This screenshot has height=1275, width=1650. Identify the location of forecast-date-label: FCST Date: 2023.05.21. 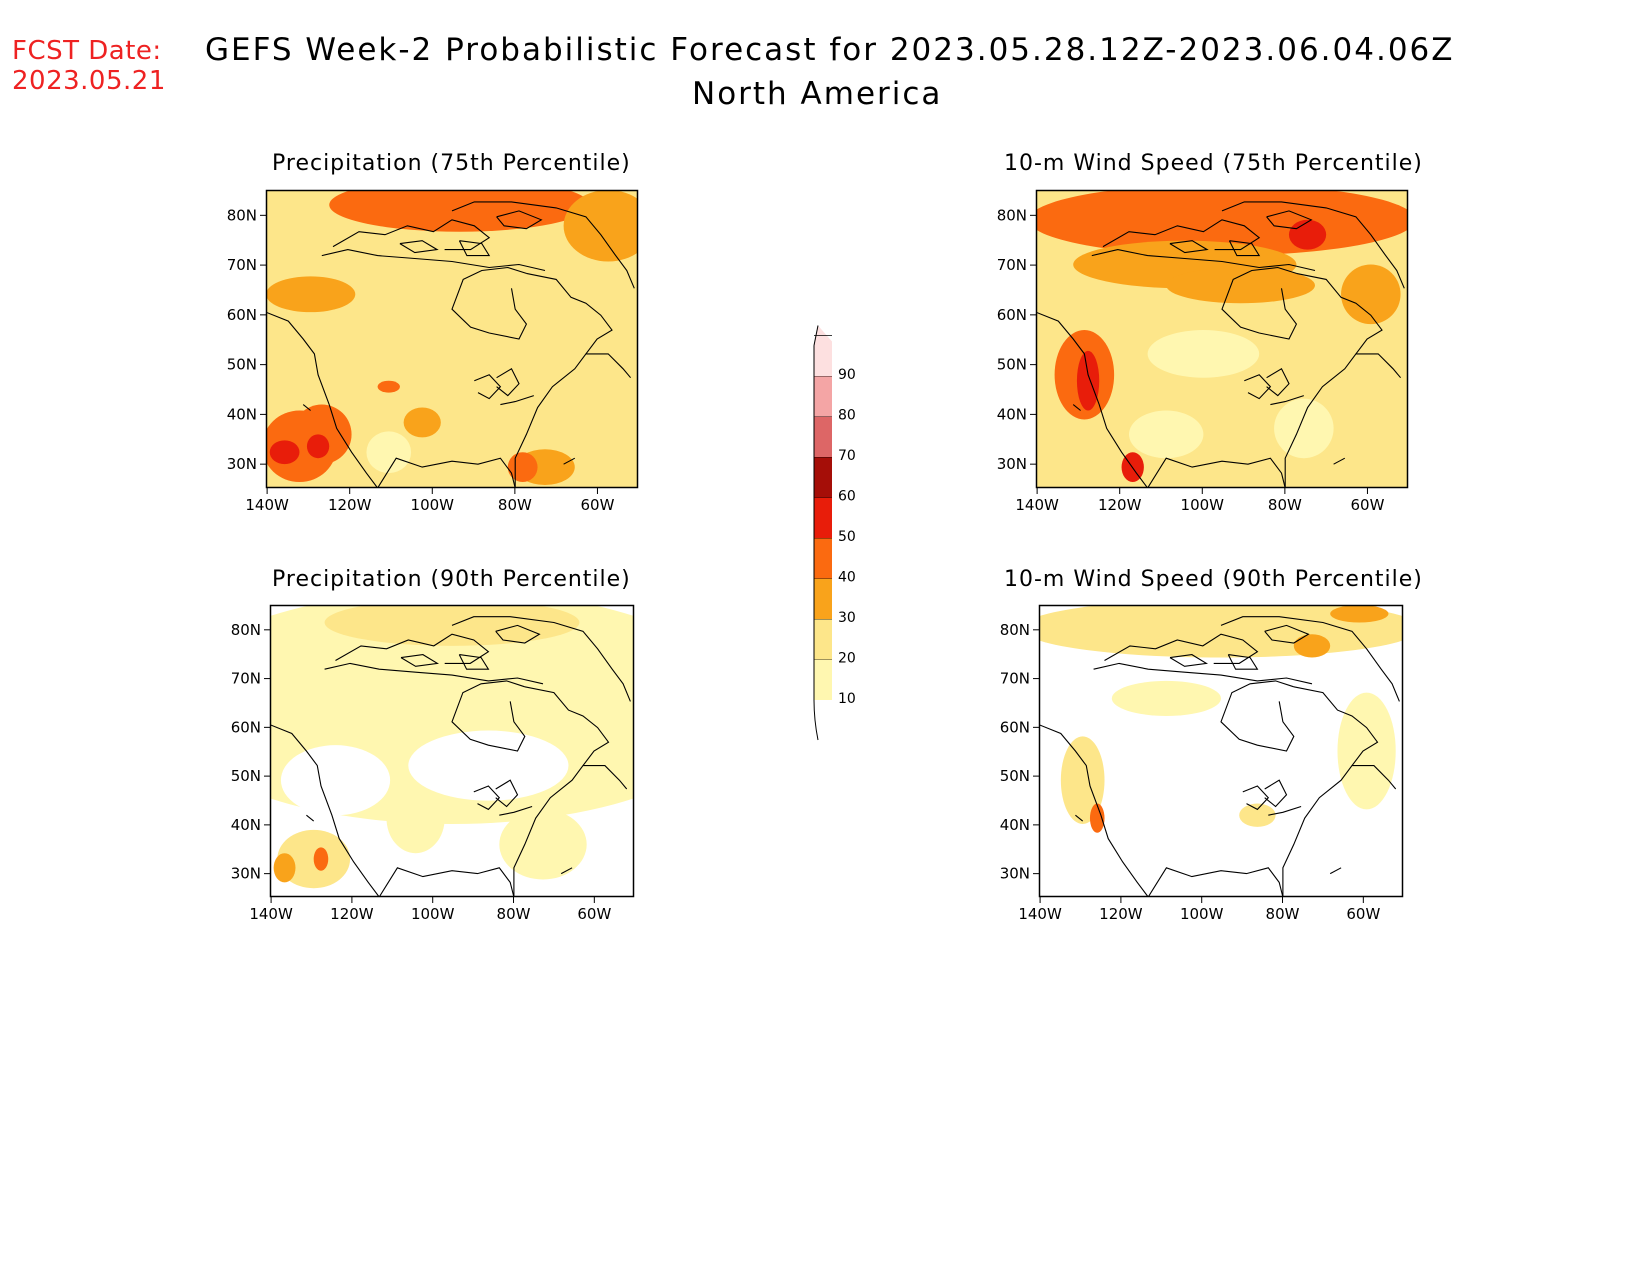
(89, 66).